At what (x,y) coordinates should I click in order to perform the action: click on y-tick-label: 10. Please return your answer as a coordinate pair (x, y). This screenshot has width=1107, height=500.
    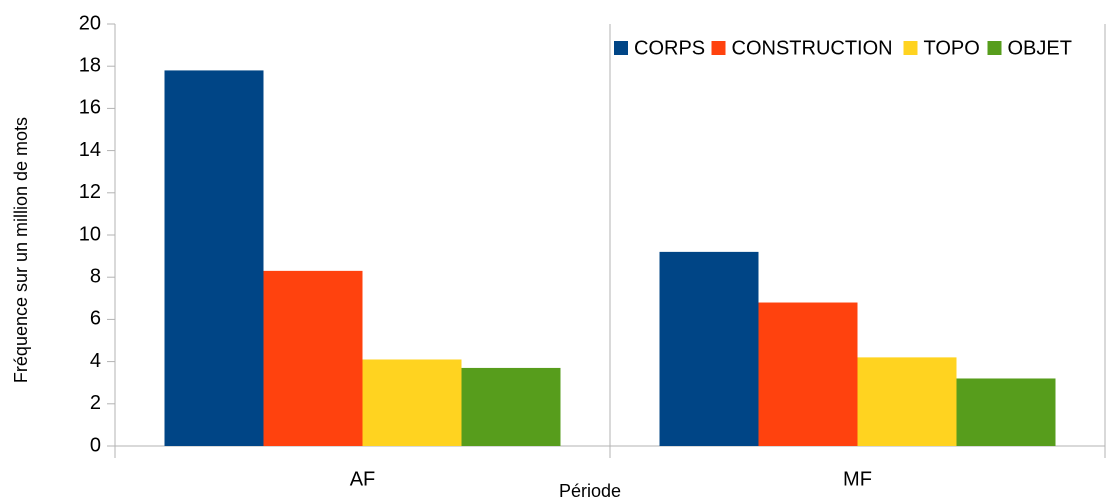
    Looking at the image, I should click on (90, 234).